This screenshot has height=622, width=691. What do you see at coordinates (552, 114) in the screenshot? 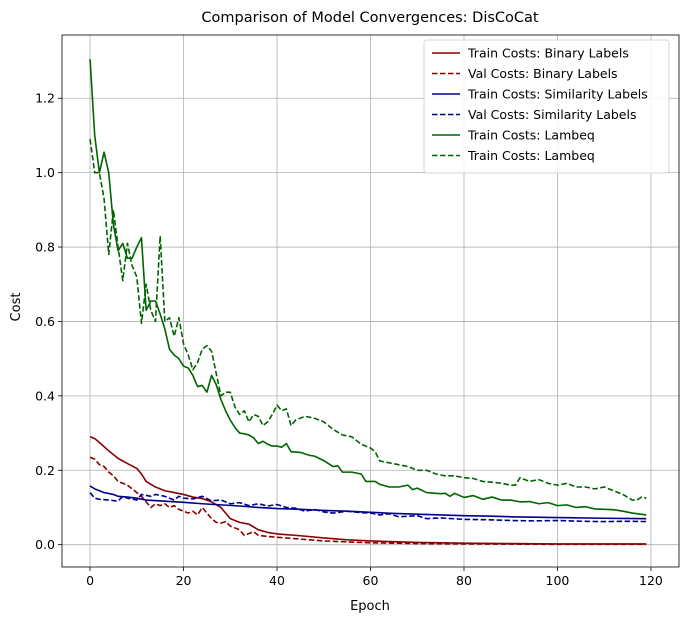
I see `legend-label-3: Val Costs: Similarity Labels` at bounding box center [552, 114].